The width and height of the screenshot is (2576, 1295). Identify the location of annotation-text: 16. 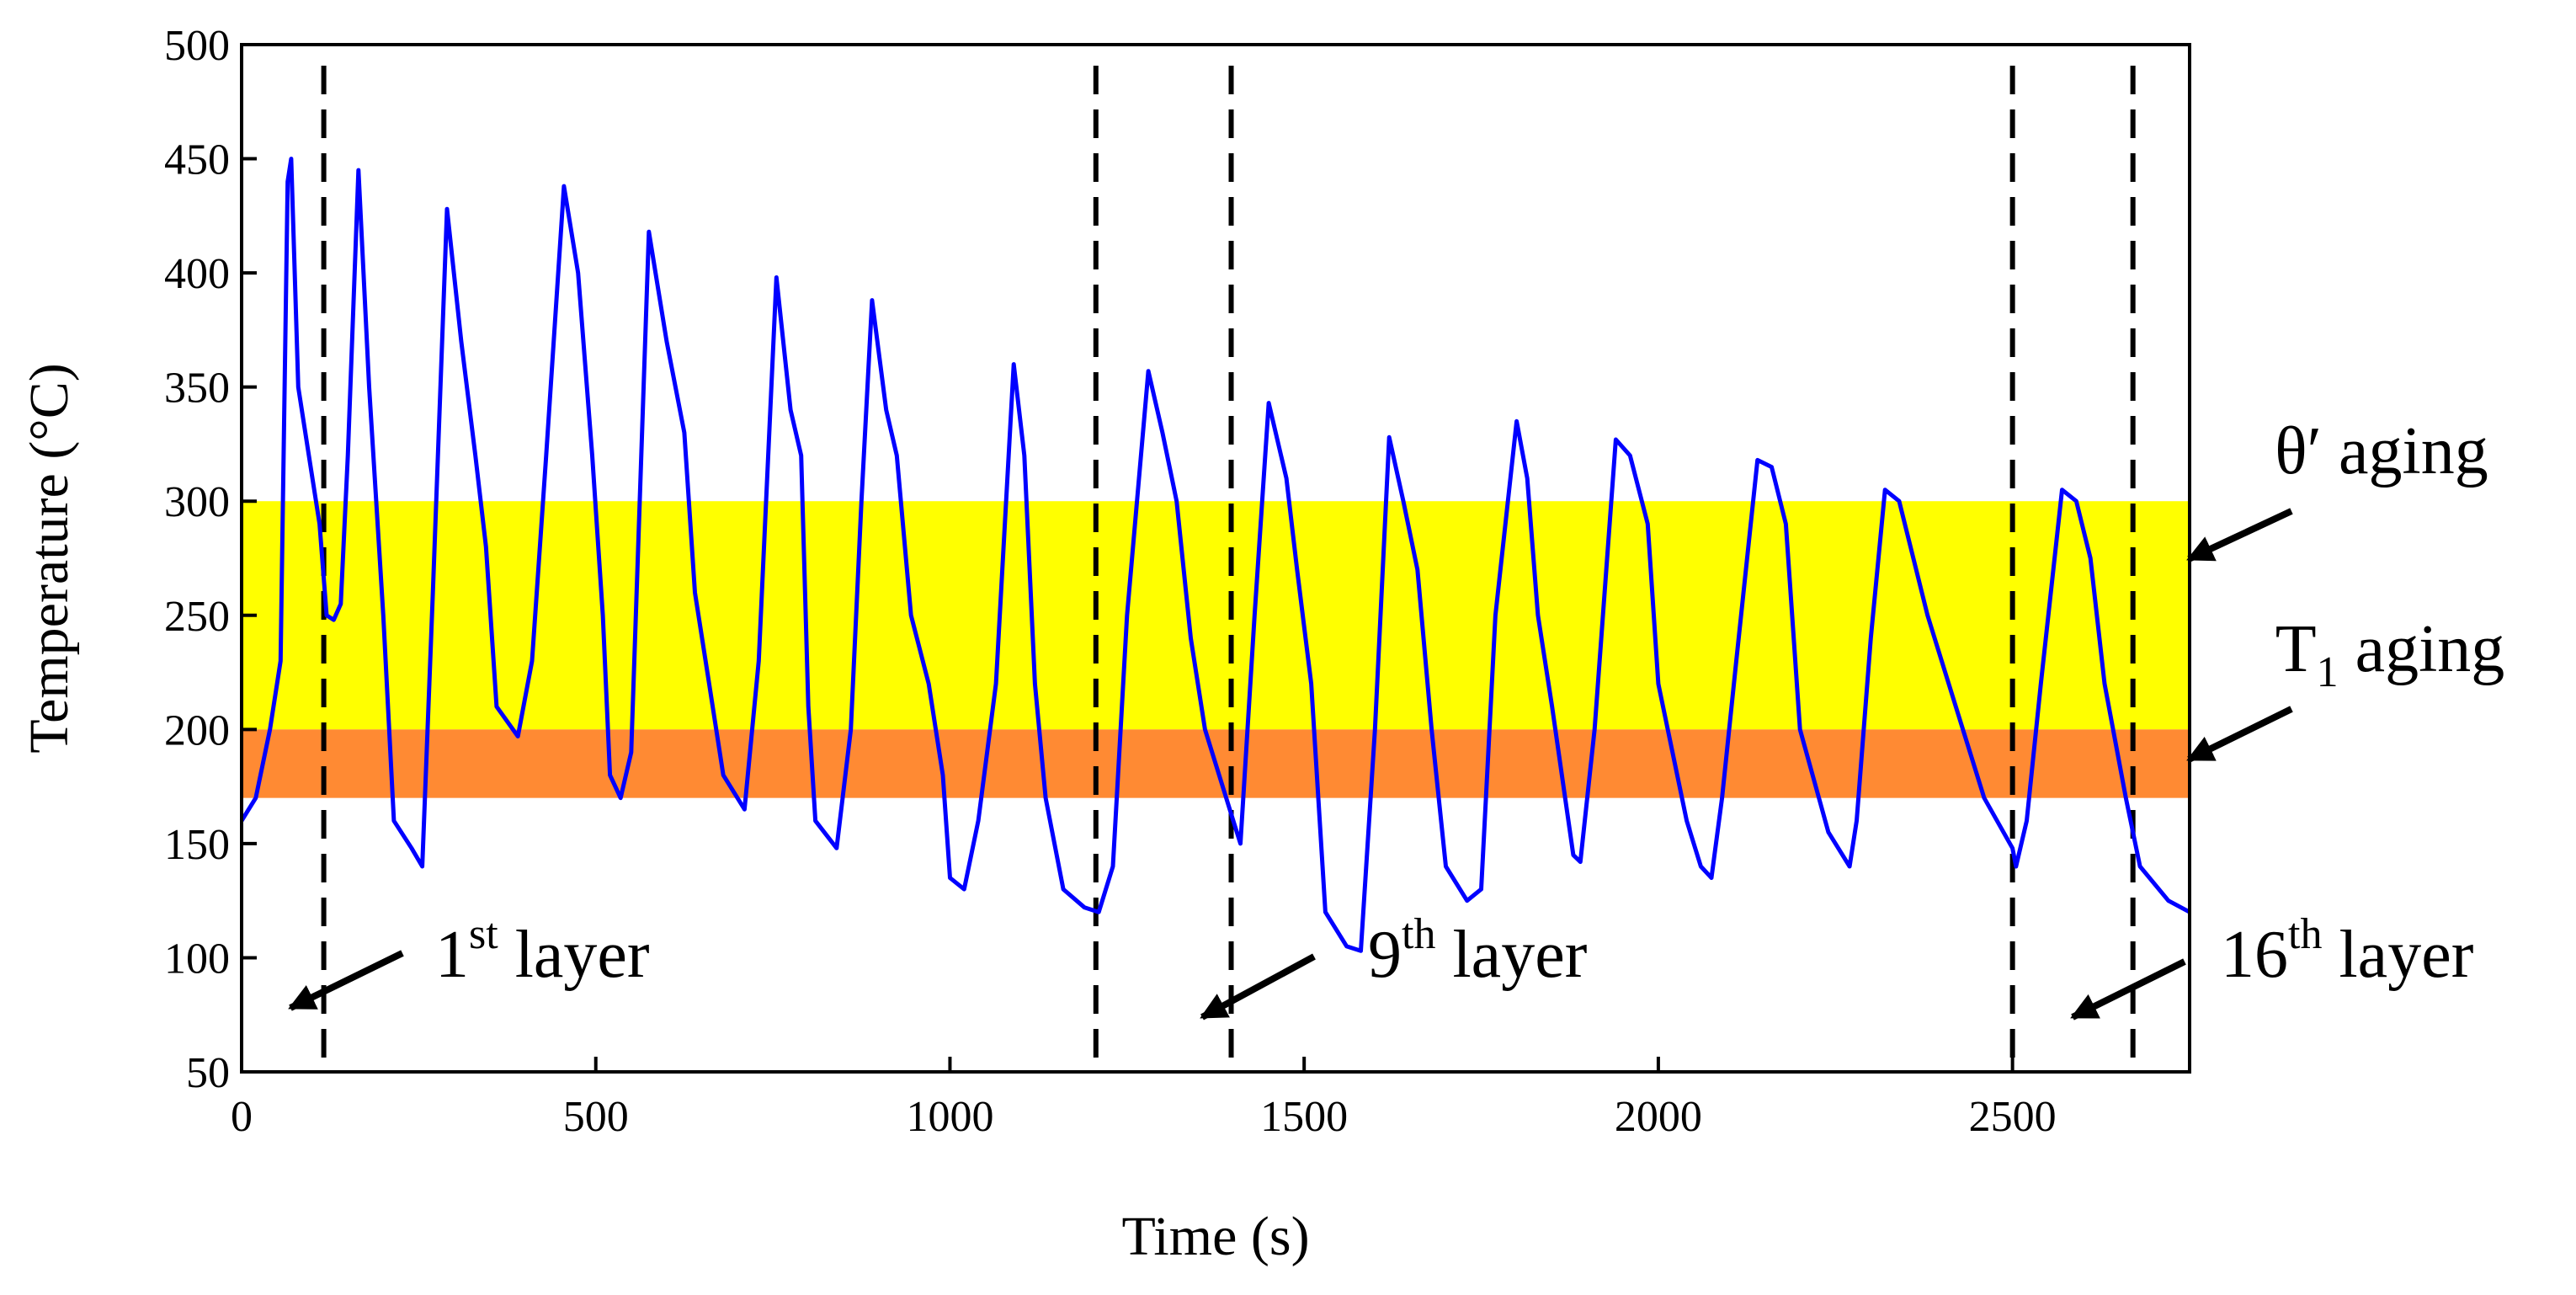
(2255, 955).